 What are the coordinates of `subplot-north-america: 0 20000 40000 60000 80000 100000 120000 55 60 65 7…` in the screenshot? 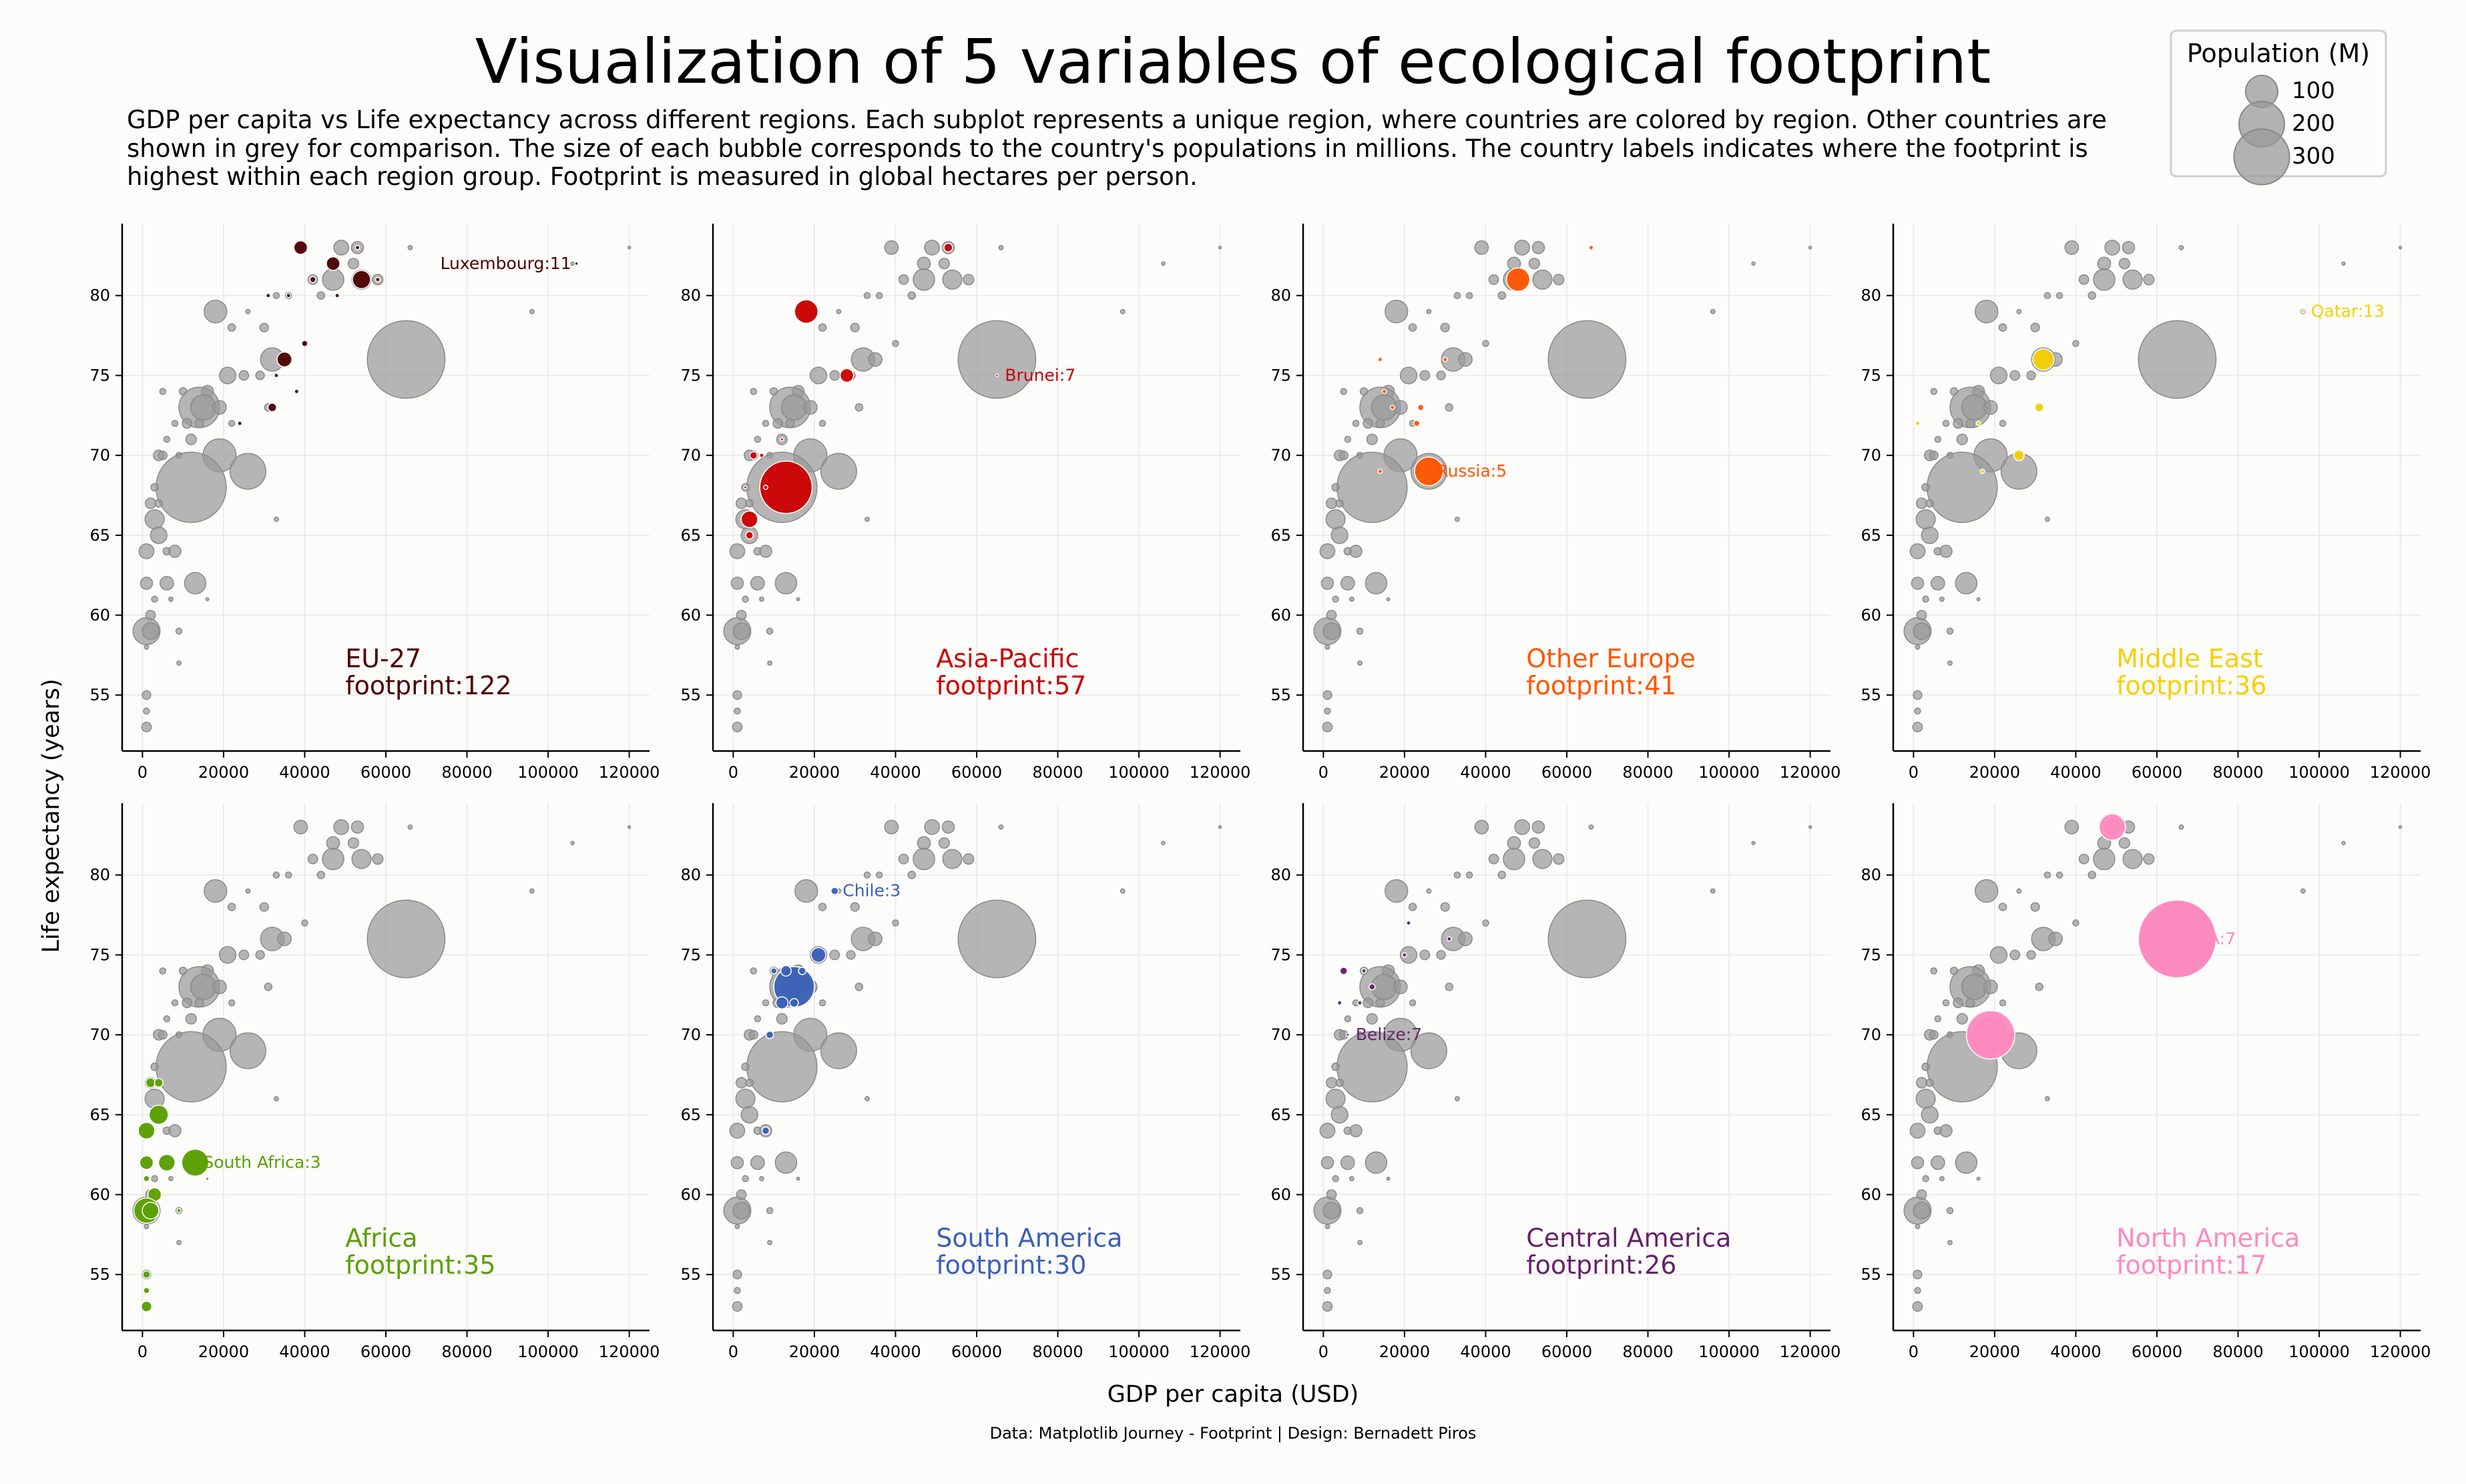 It's located at (2146, 1082).